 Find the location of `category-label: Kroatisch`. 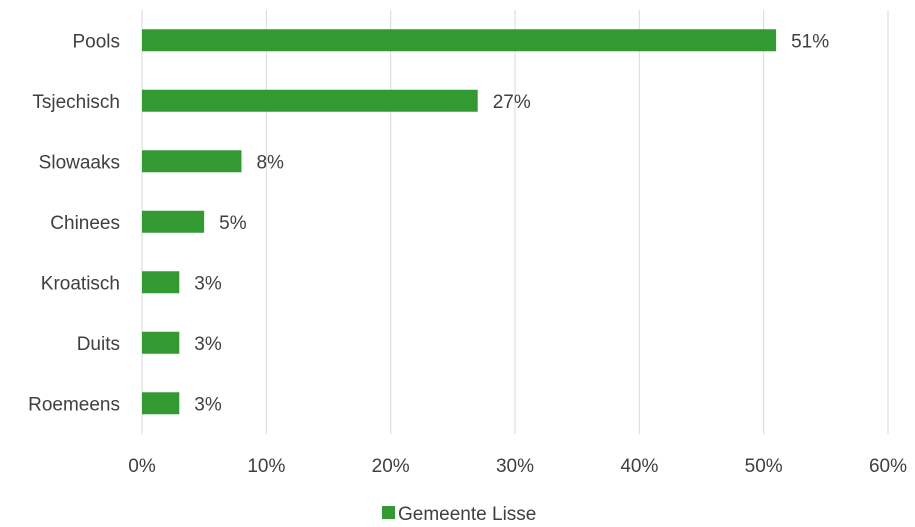

category-label: Kroatisch is located at coordinates (80, 283).